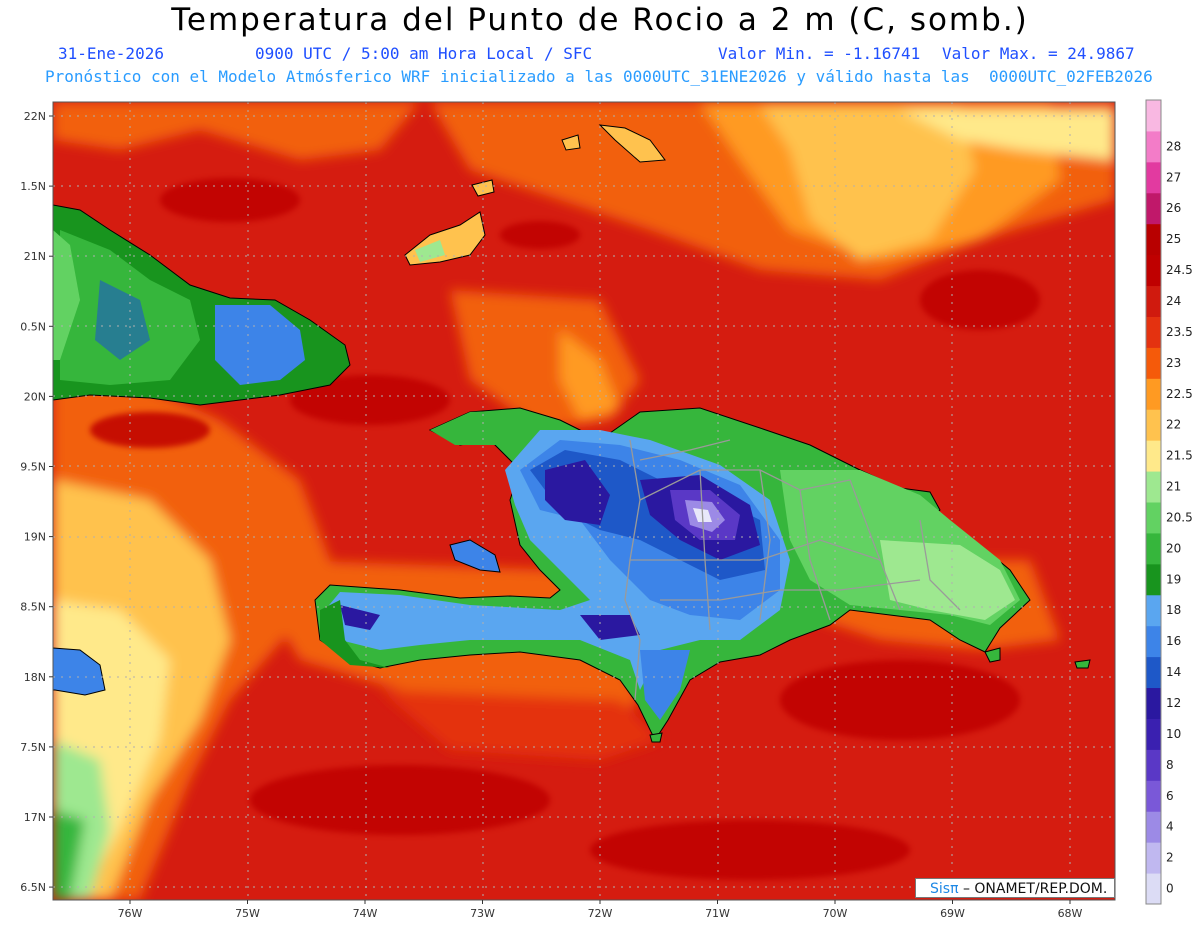 The image size is (1200, 927). What do you see at coordinates (202, 305) in the screenshot?
I see `cuba-landmass` at bounding box center [202, 305].